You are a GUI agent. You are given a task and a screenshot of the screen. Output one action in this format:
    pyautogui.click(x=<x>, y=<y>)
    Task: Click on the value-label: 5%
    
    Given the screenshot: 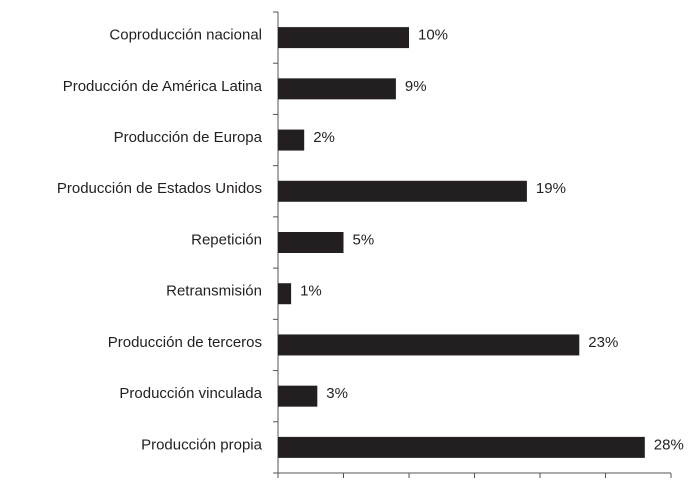 What is the action you would take?
    pyautogui.click(x=364, y=239)
    